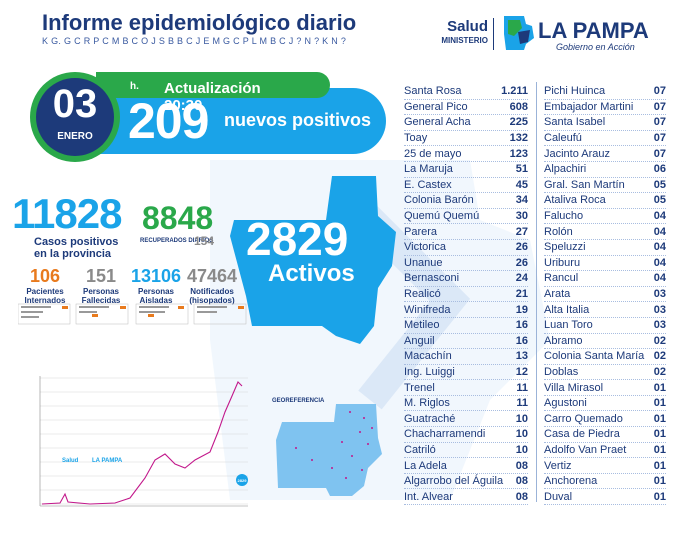 The height and width of the screenshot is (544, 680). Describe the element at coordinates (568, 325) in the screenshot. I see `locality-name: Luan Toro` at that location.